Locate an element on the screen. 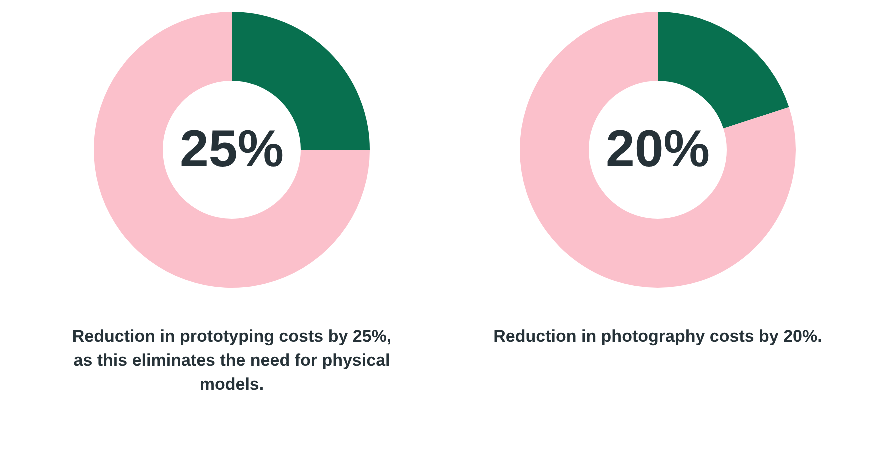 Image resolution: width=895 pixels, height=454 pixels. data-label: 25% is located at coordinates (232, 149).